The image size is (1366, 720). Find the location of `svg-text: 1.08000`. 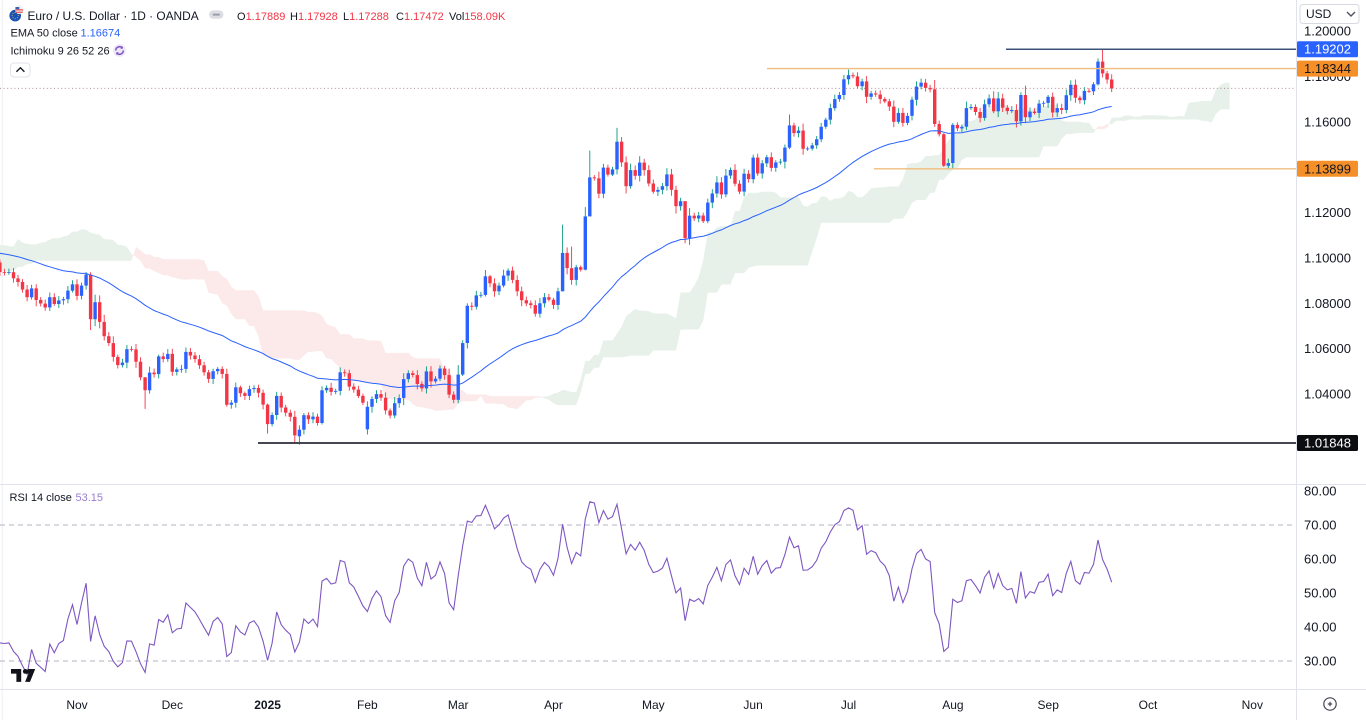

svg-text: 1.08000 is located at coordinates (1327, 303).